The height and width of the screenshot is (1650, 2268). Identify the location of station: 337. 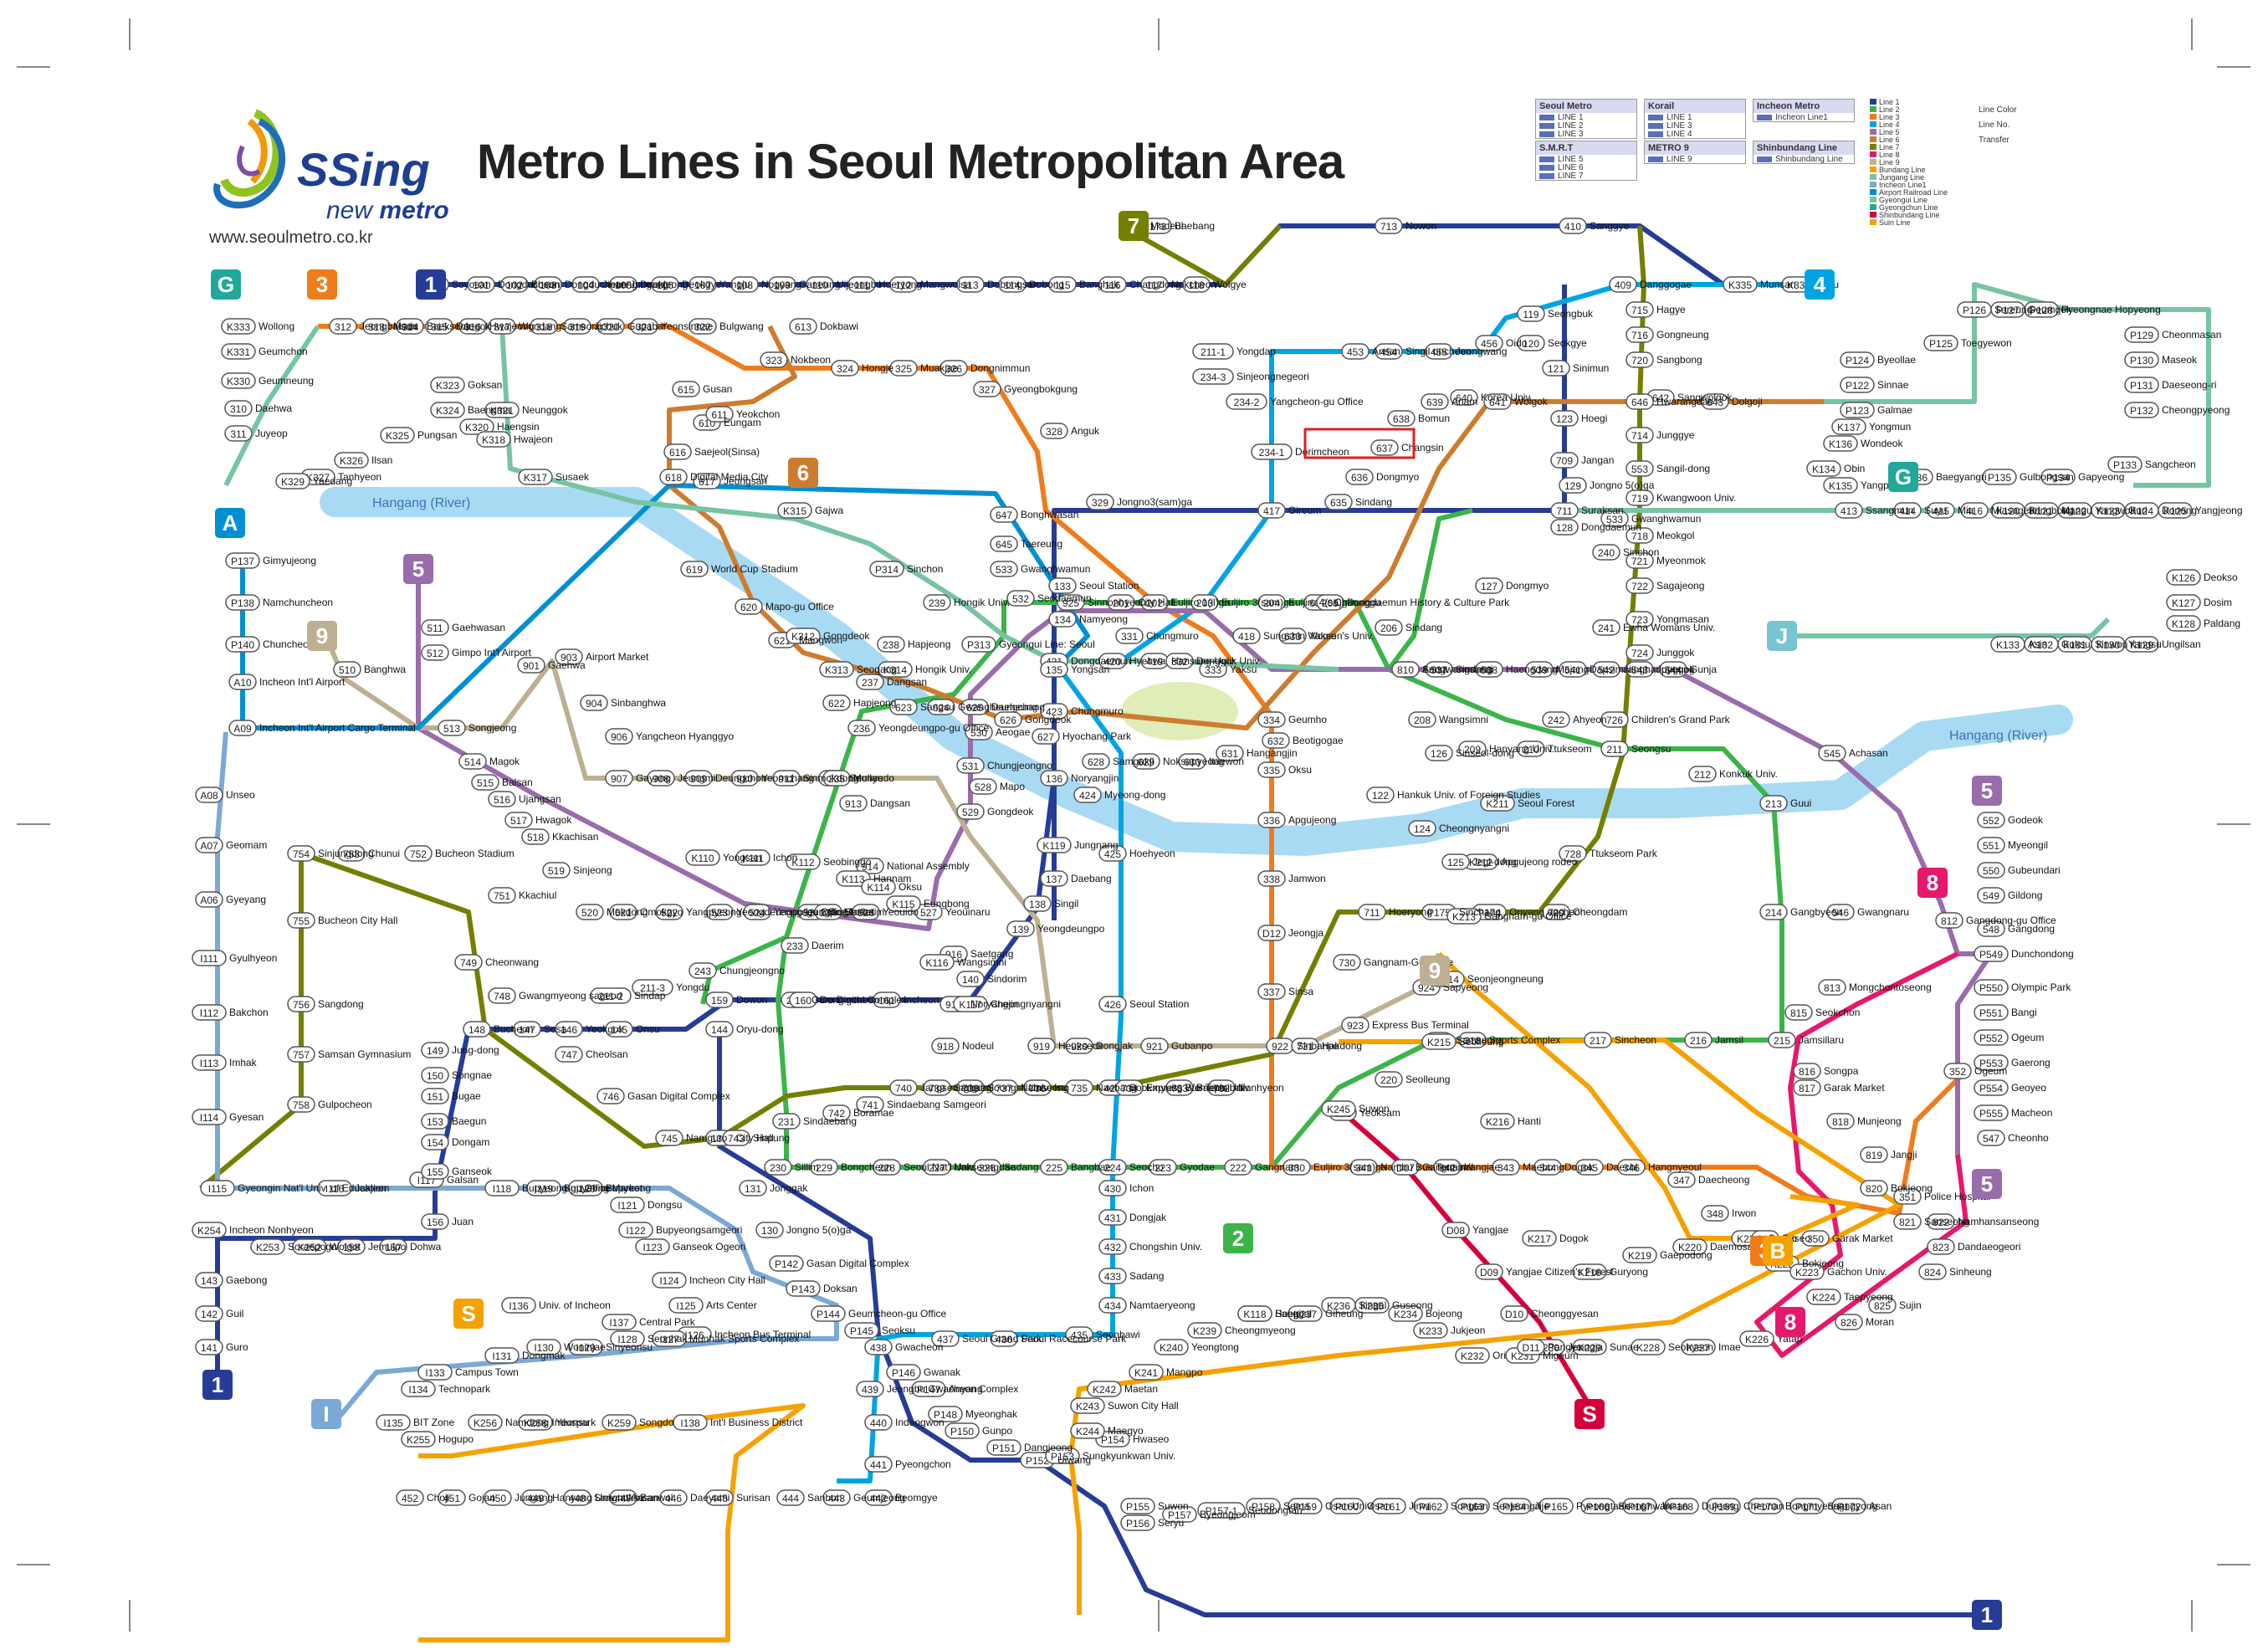
(1271, 991).